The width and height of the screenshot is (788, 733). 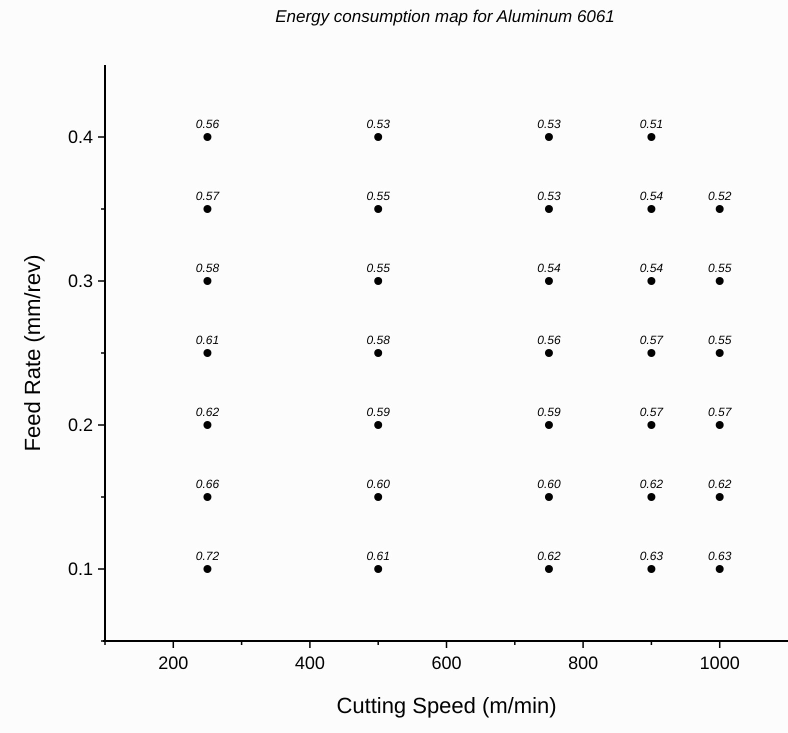 What do you see at coordinates (80, 137) in the screenshot?
I see `y-tick-label: 0.4` at bounding box center [80, 137].